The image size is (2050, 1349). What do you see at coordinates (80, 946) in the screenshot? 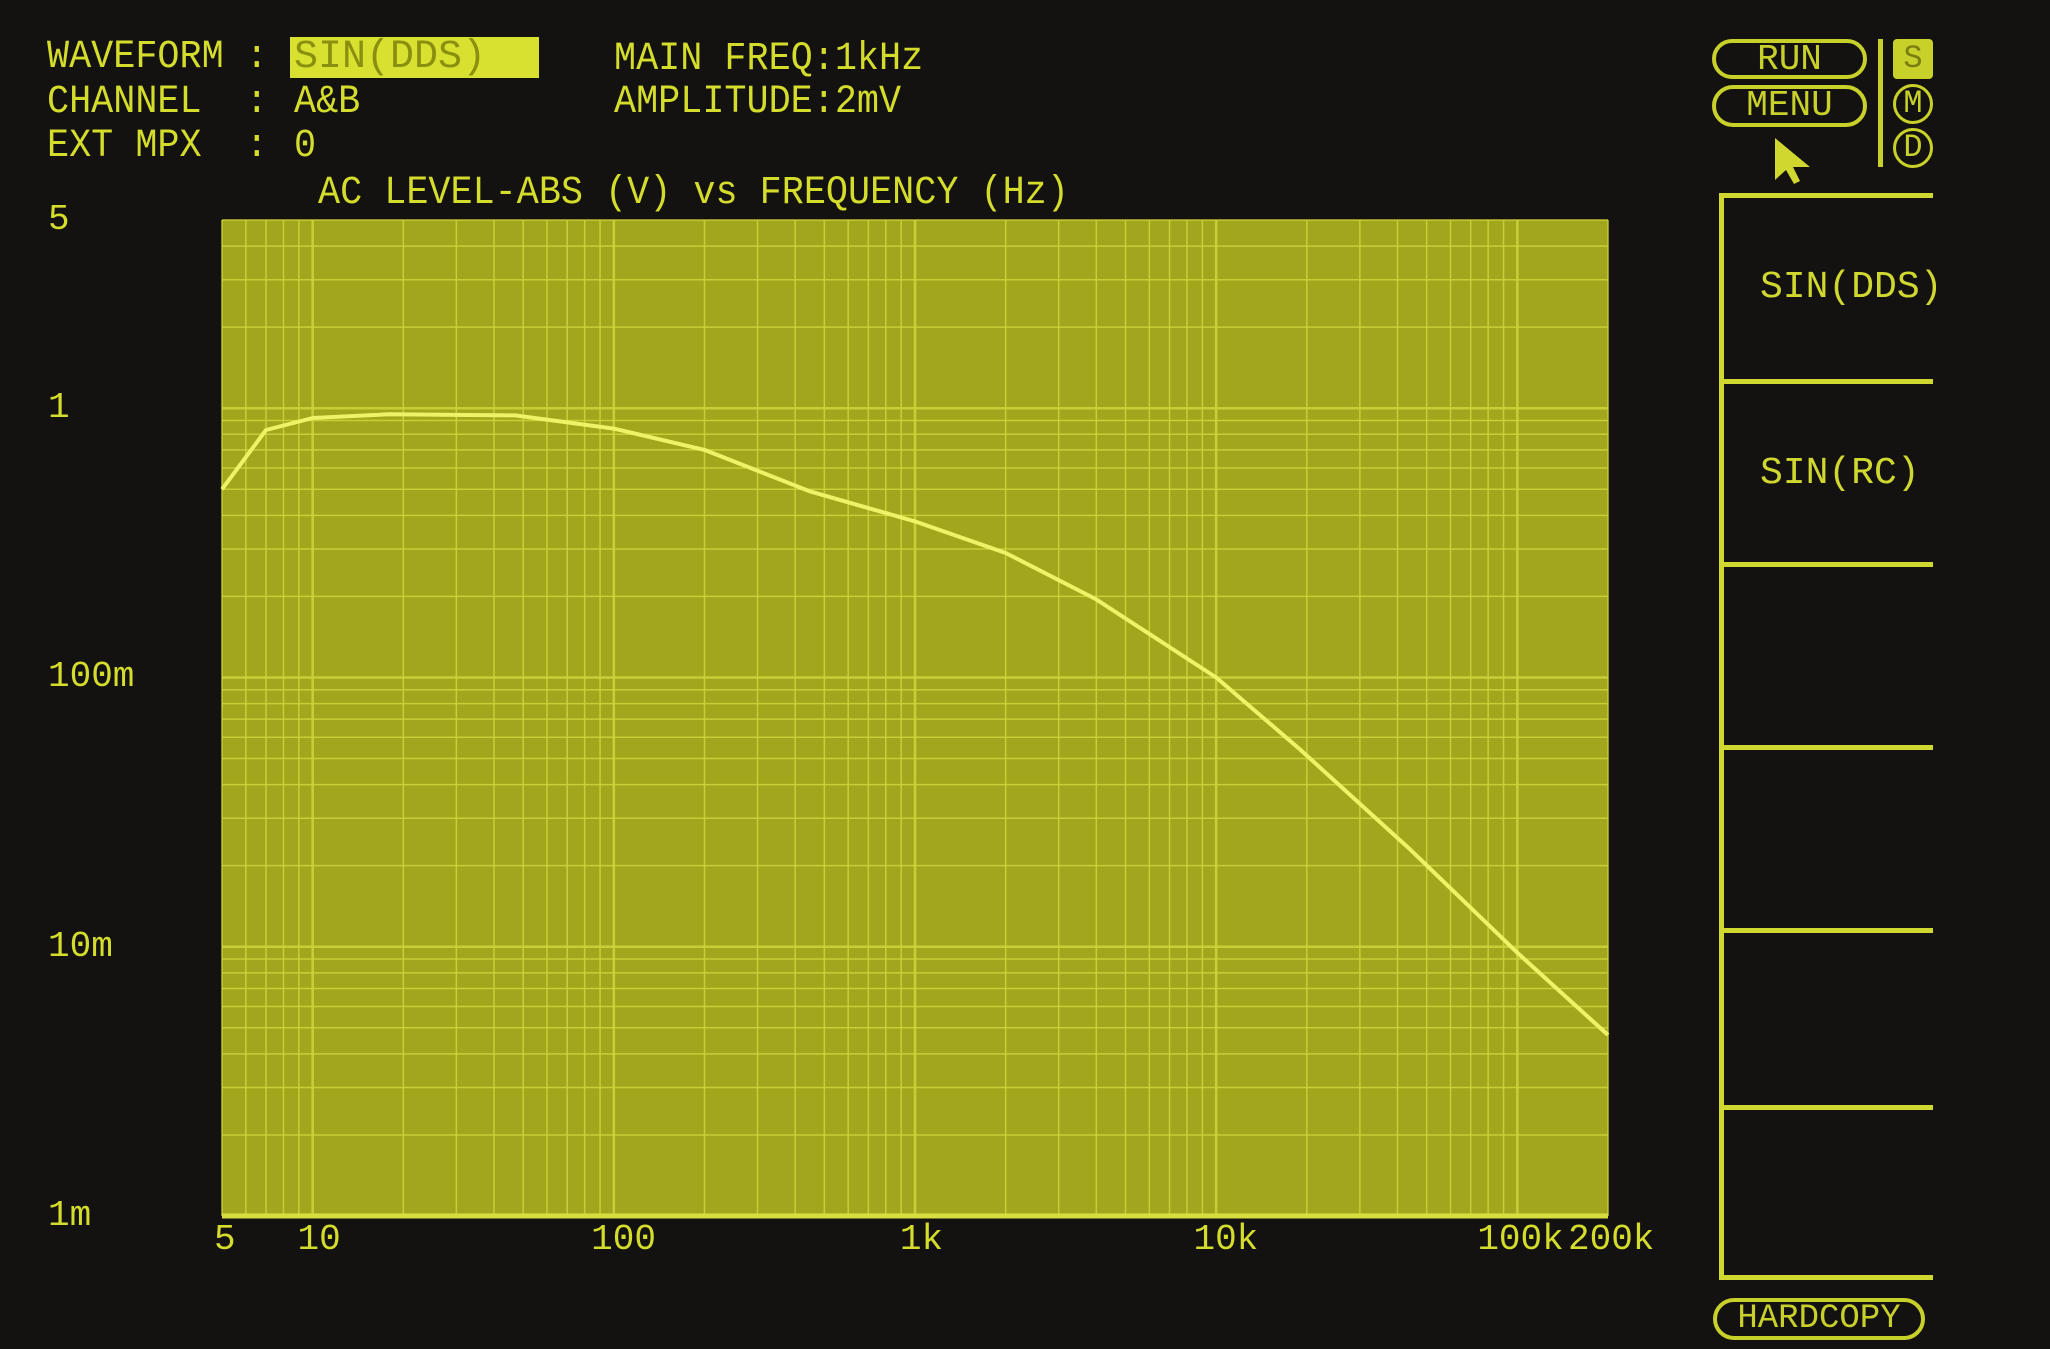
I see `y-tick-label: 10m` at bounding box center [80, 946].